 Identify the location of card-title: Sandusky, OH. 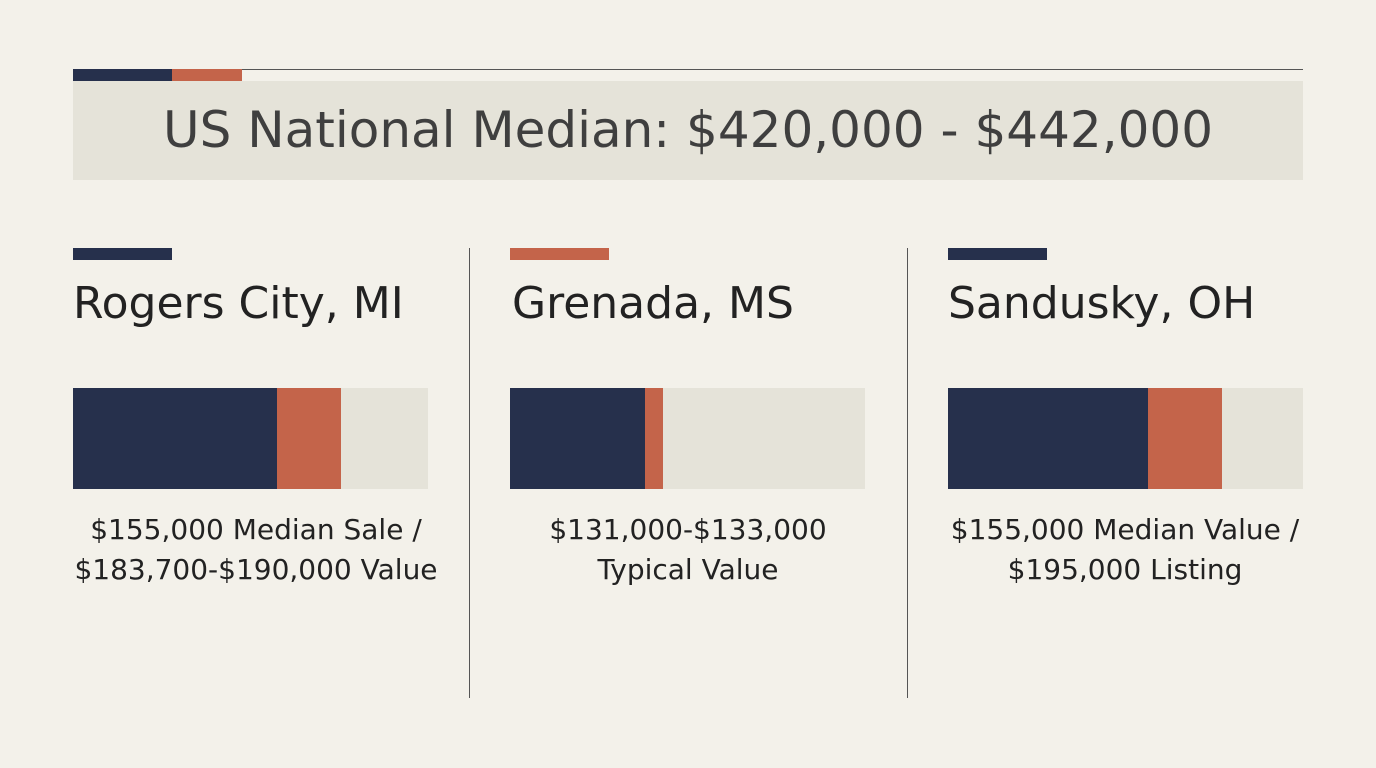
(1102, 303).